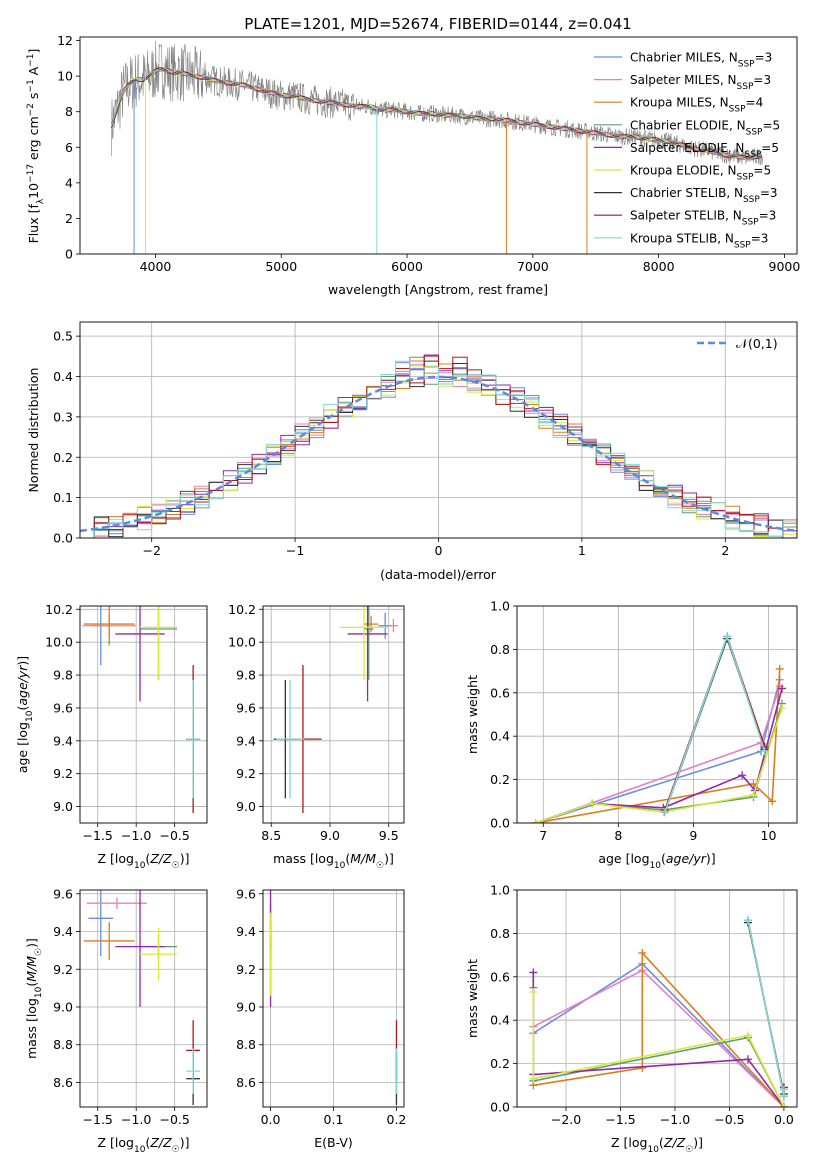 Image resolution: width=819 pixels, height=1170 pixels. What do you see at coordinates (769, 835) in the screenshot?
I see `x-tick-label: 10` at bounding box center [769, 835].